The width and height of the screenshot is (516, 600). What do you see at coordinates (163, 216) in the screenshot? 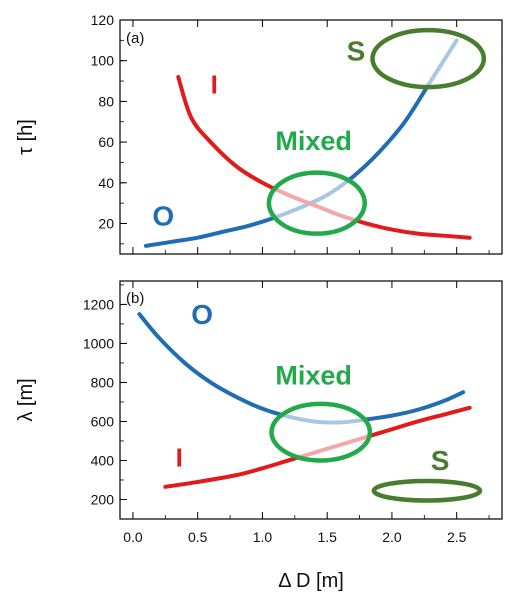
I see `annotation-o-a: O` at bounding box center [163, 216].